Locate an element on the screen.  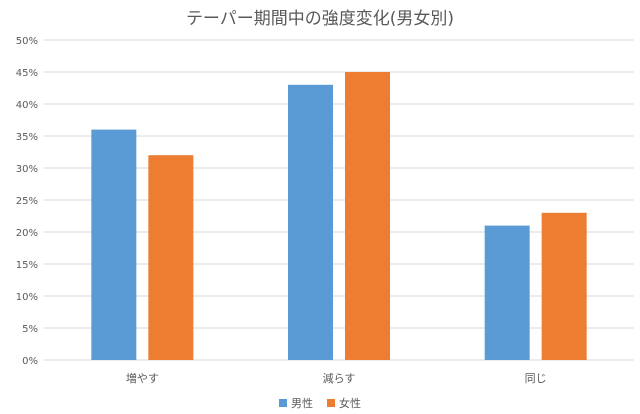
y-tick-label: 15% is located at coordinates (27, 265).